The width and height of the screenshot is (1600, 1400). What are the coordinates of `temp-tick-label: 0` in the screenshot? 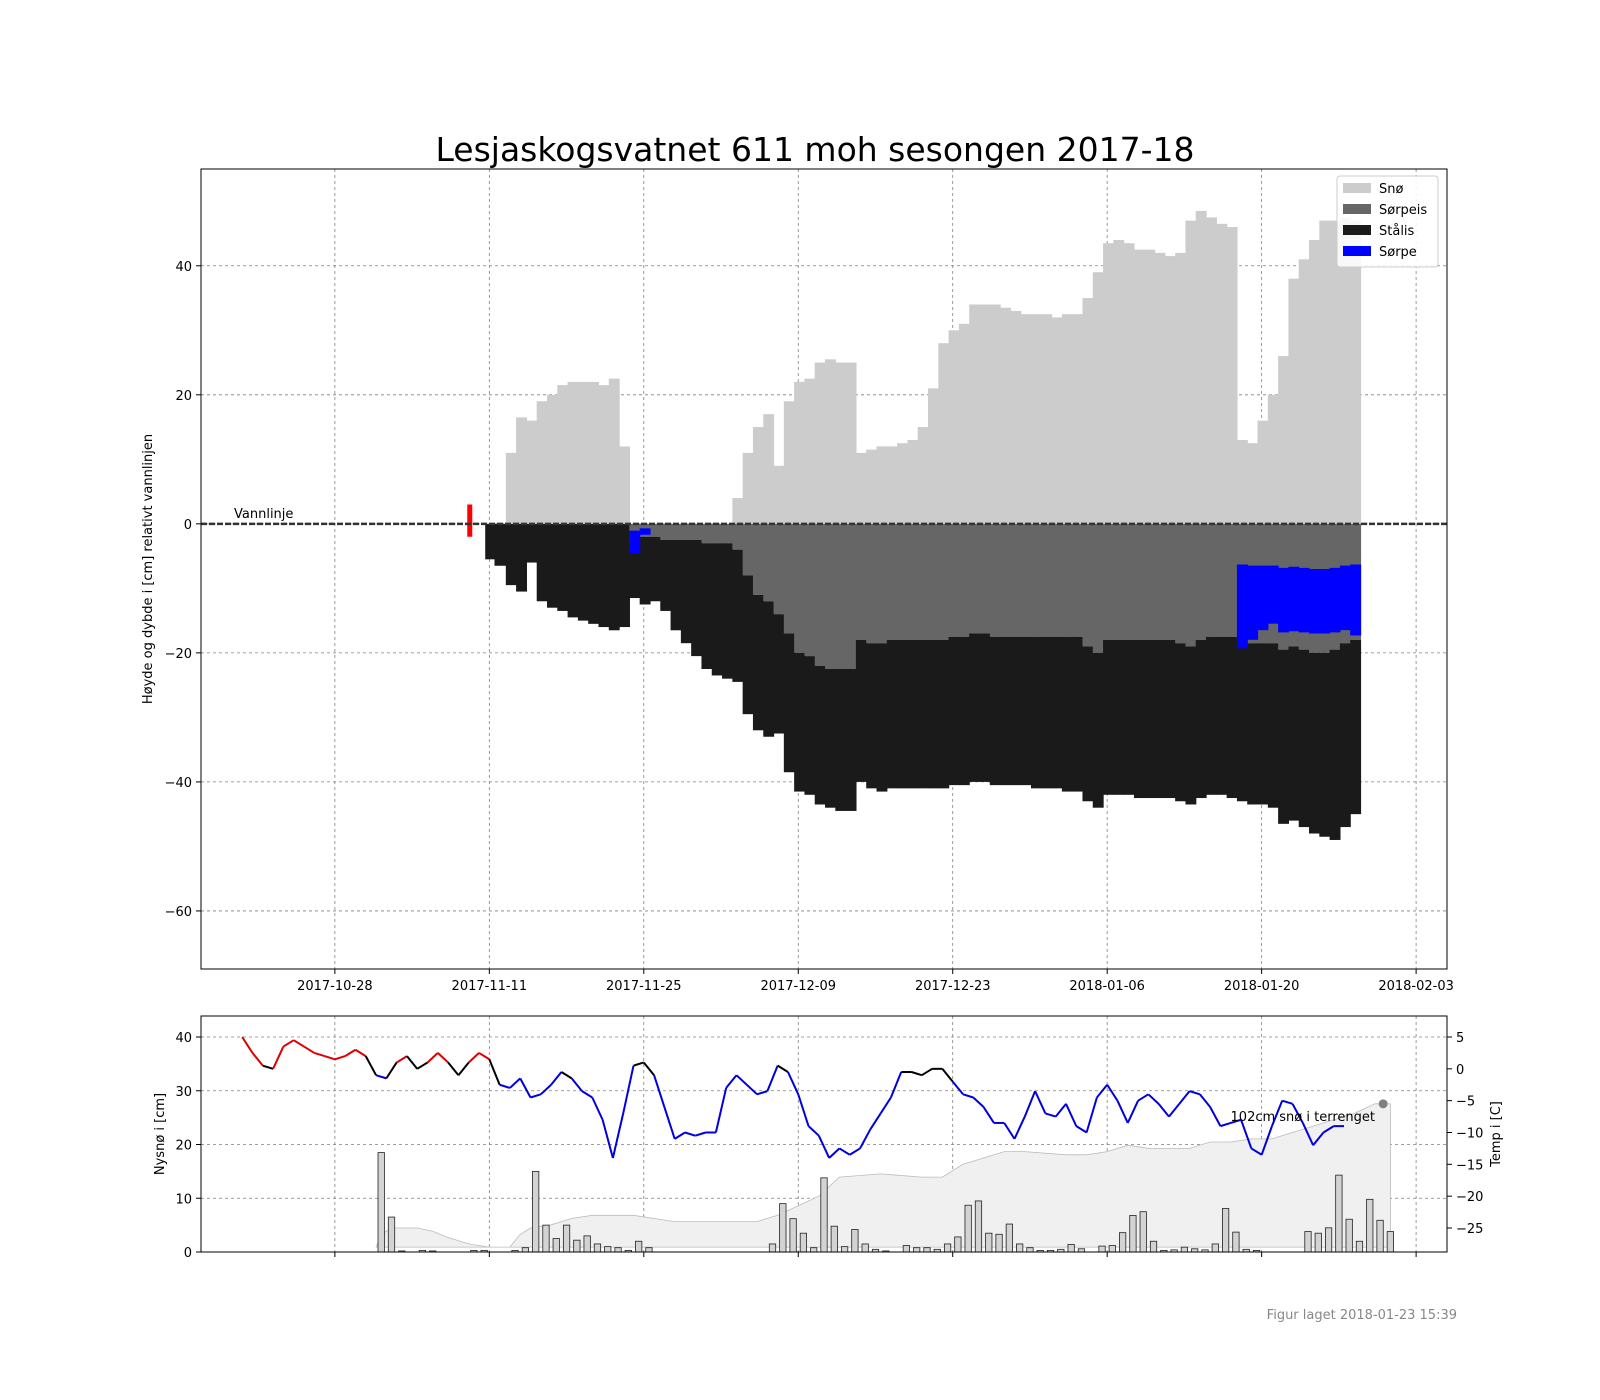 It's located at (1460, 1070).